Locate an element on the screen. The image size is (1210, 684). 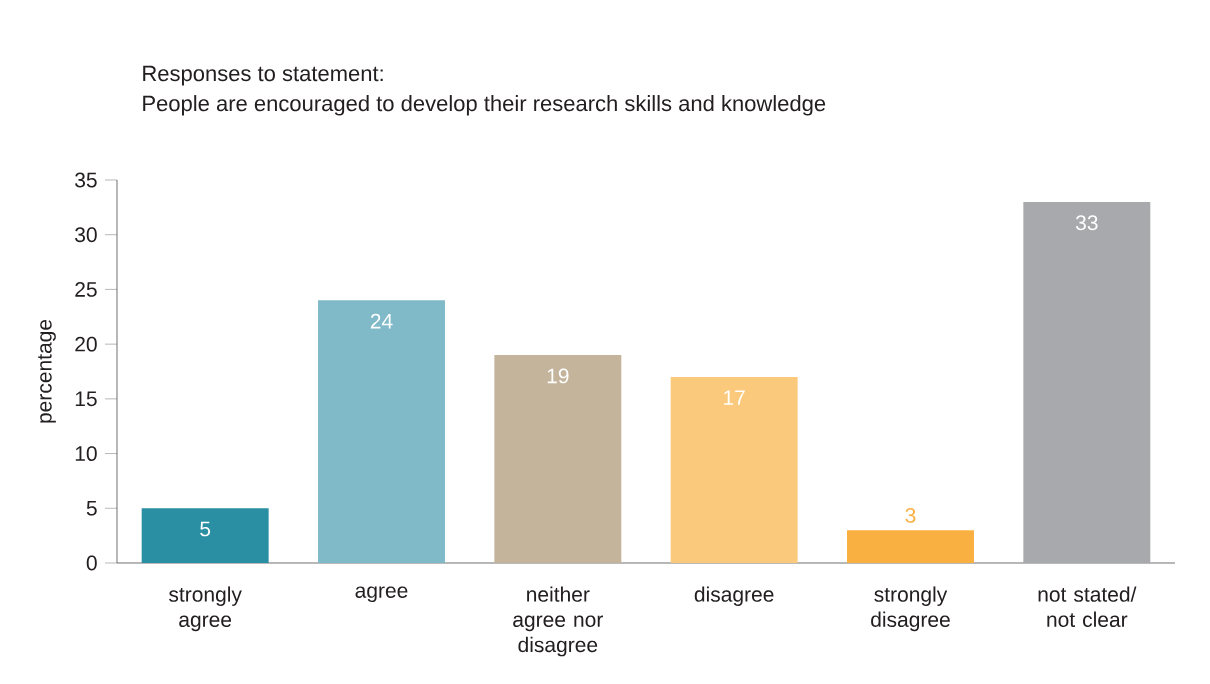
y-tick-label: 25 is located at coordinates (86, 289).